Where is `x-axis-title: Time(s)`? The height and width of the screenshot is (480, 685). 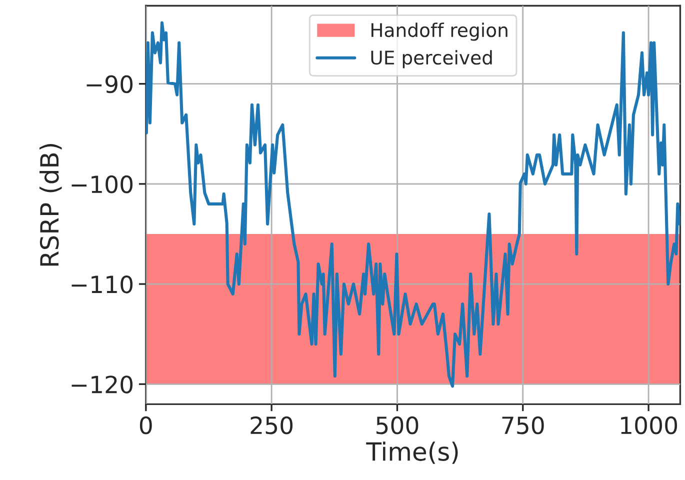
x-axis-title: Time(s) is located at coordinates (412, 453).